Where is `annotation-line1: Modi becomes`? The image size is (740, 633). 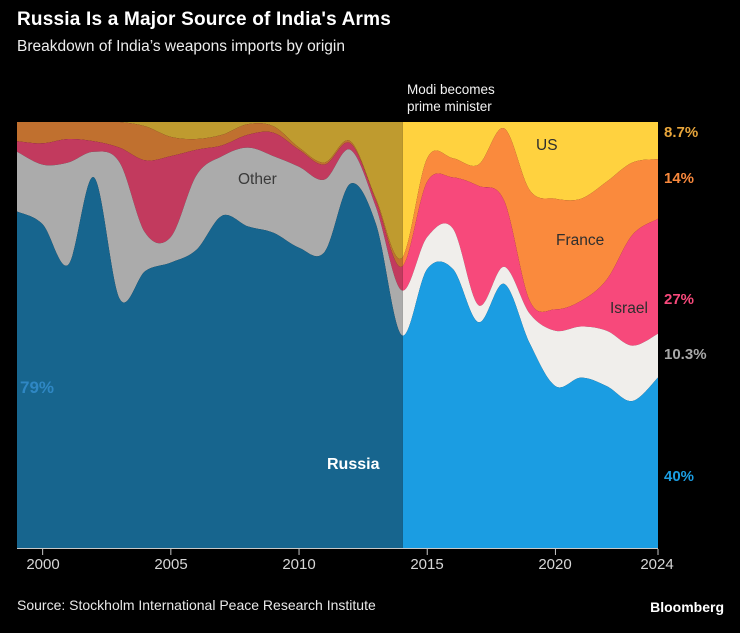 annotation-line1: Modi becomes is located at coordinates (451, 89).